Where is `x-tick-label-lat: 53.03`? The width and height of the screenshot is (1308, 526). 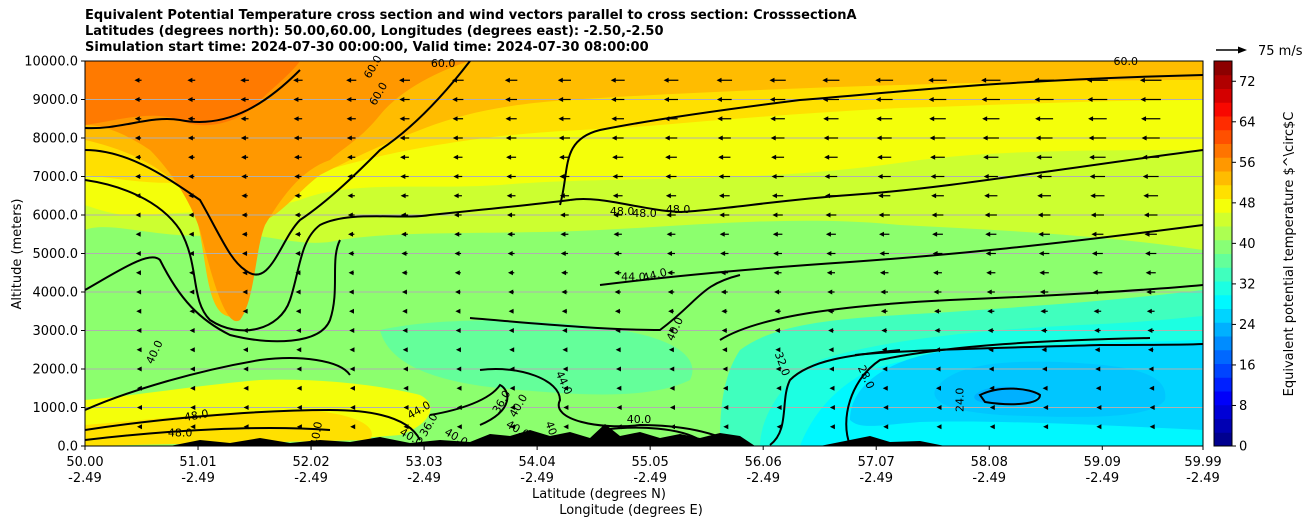
x-tick-label-lat: 53.03 is located at coordinates (423, 462).